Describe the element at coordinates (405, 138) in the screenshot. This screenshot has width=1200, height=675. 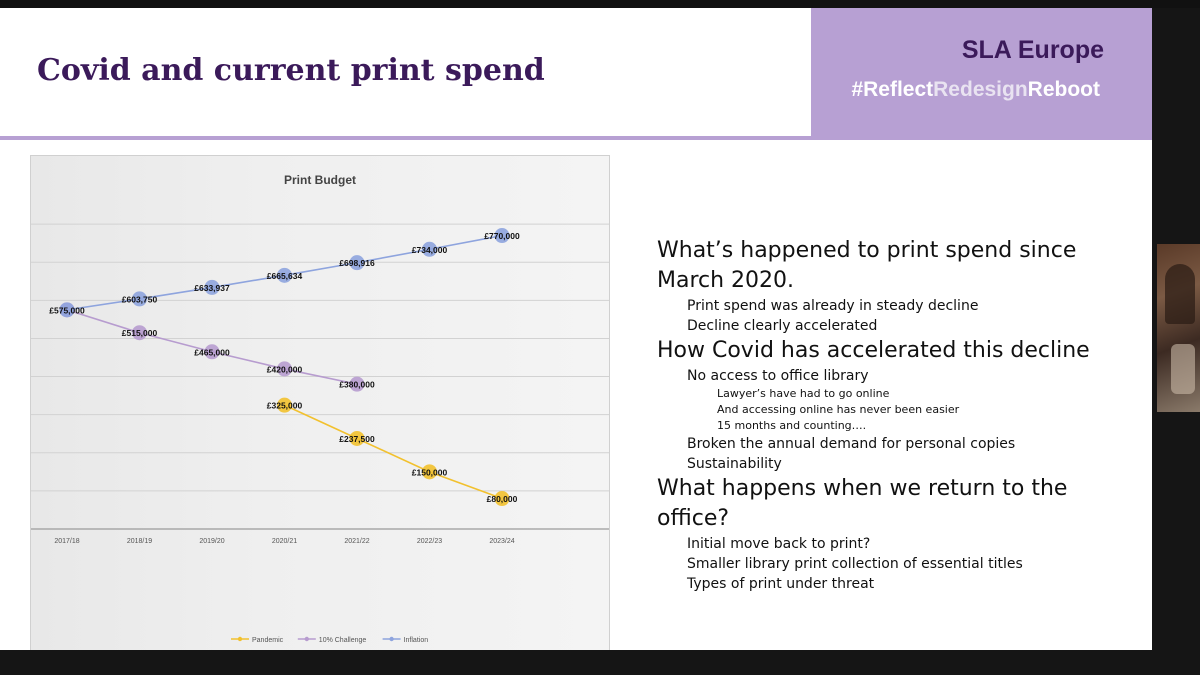
I see `title-divider` at that location.